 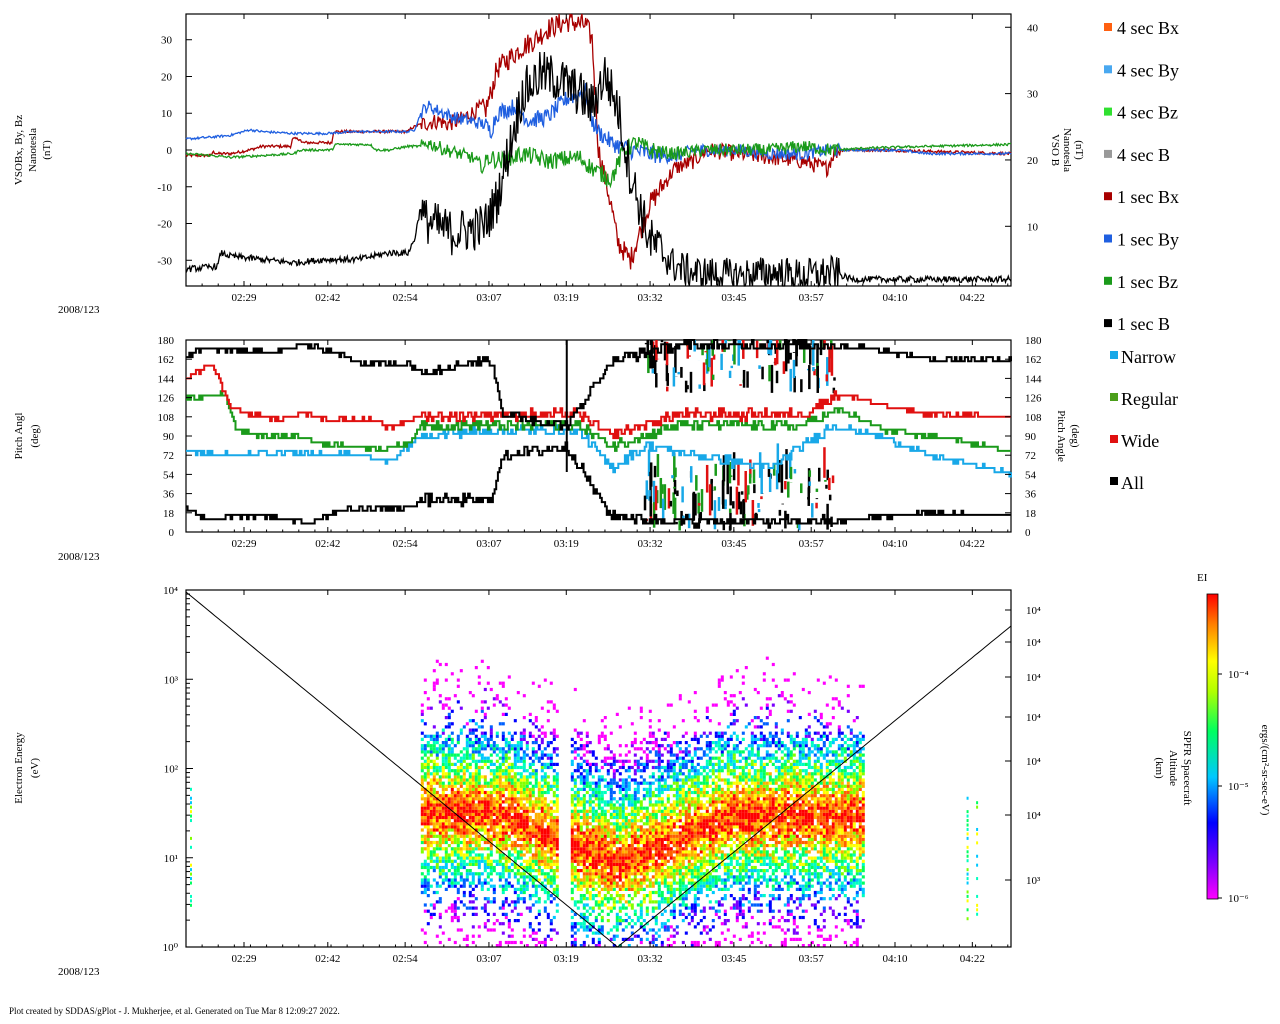 I want to click on y-right-tick-label: 10, so click(x=1033, y=227).